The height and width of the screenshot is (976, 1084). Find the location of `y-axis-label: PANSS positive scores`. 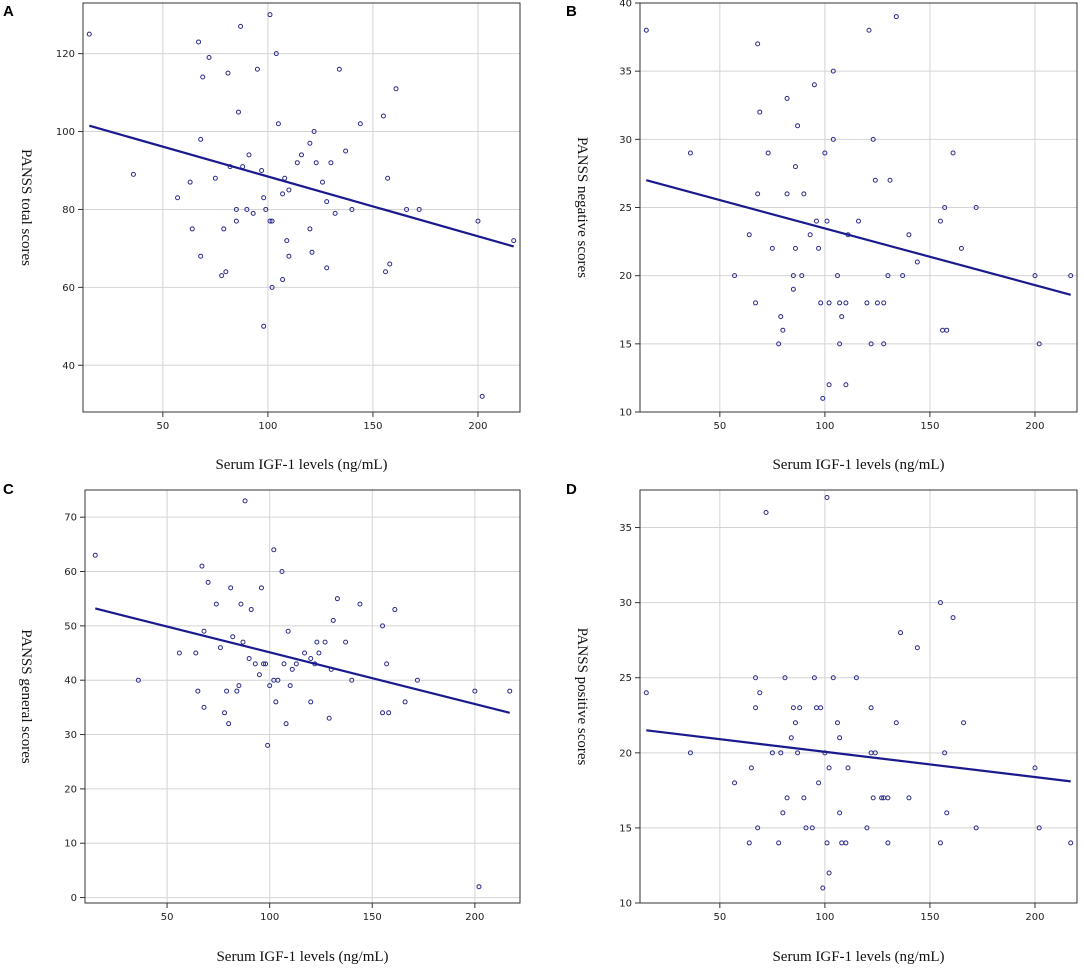

y-axis-label: PANSS positive scores is located at coordinates (582, 697).